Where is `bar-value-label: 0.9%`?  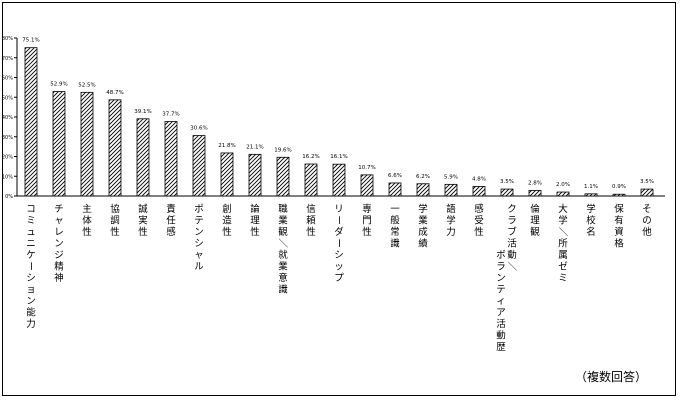 bar-value-label: 0.9% is located at coordinates (619, 187).